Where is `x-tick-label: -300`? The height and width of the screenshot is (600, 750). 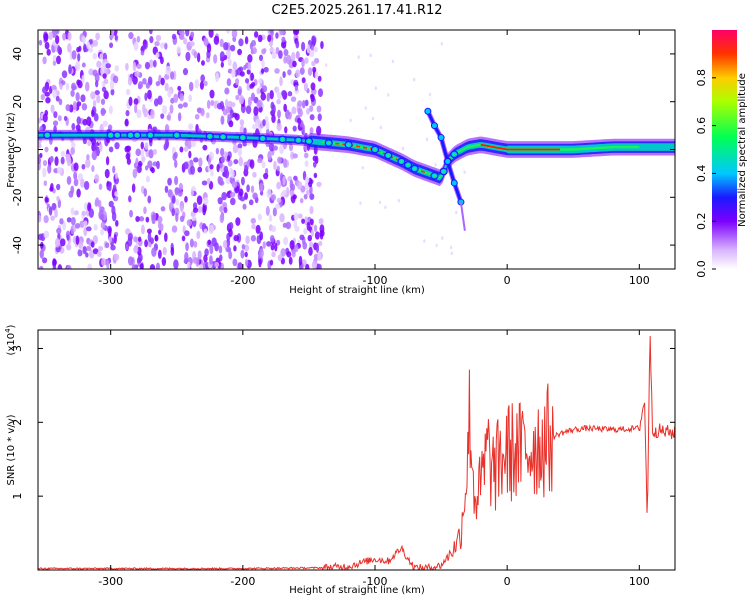 x-tick-label: -300 is located at coordinates (110, 280).